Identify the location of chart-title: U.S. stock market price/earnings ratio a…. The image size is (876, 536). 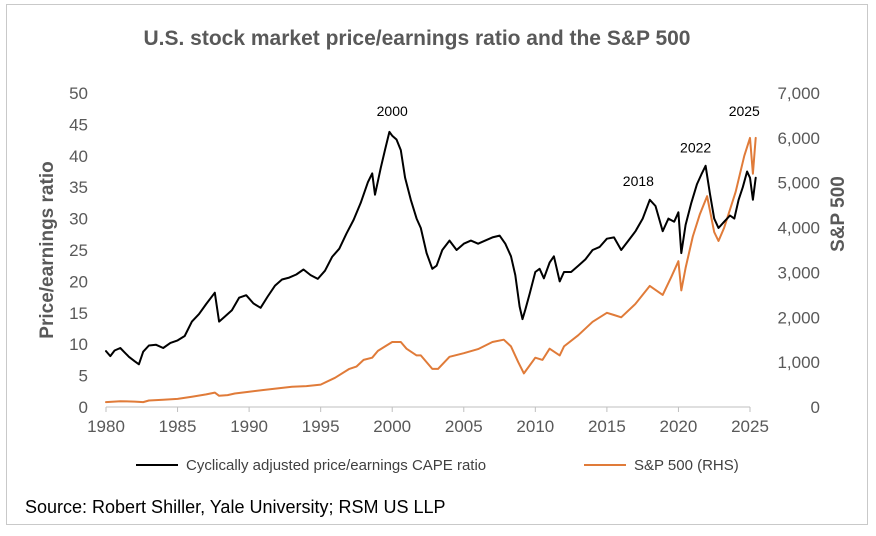
(417, 38).